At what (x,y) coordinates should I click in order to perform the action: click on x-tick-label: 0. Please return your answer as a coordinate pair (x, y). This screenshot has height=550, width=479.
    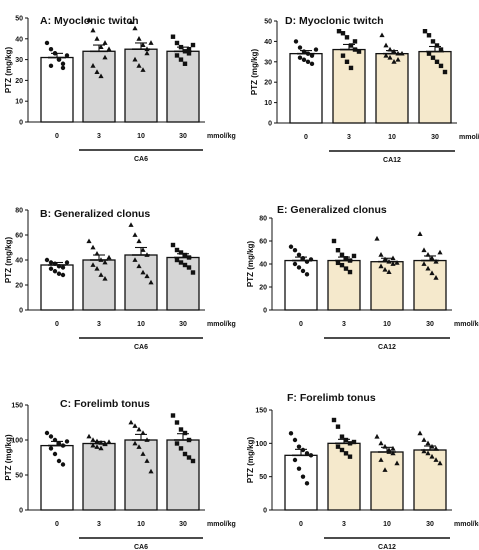
    Looking at the image, I should click on (57, 324).